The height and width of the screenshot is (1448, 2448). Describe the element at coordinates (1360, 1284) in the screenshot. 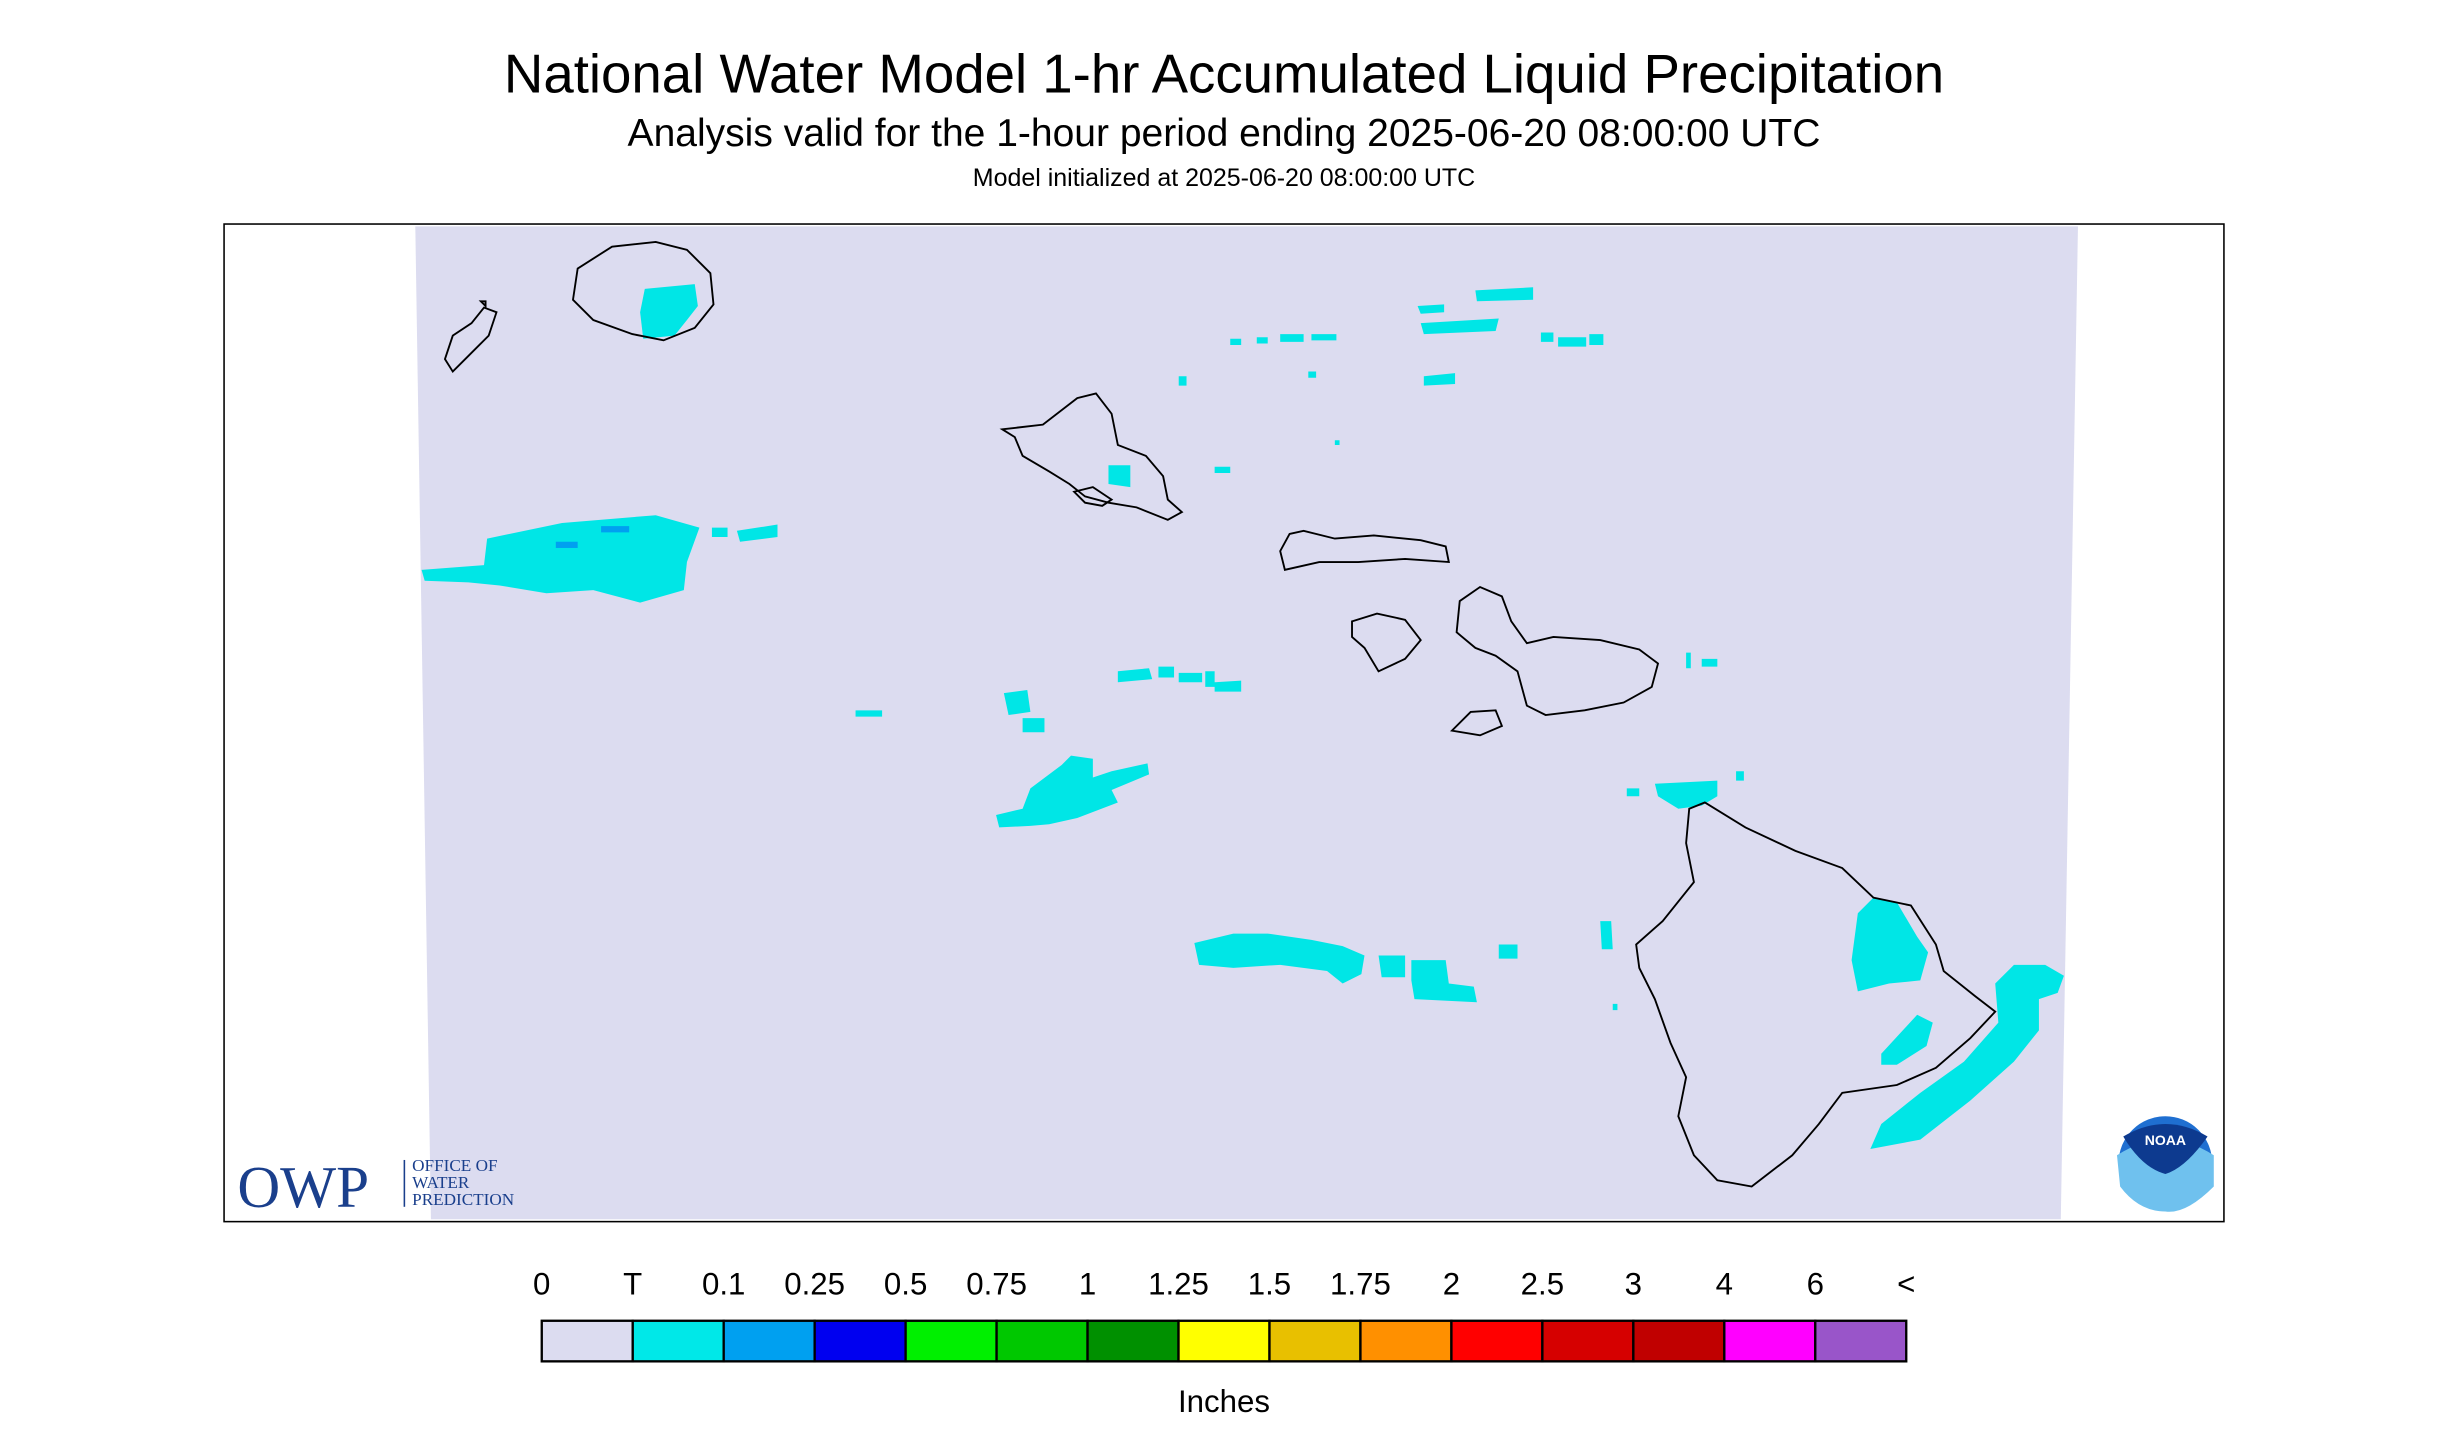

I see `legend-label: 1.75` at that location.